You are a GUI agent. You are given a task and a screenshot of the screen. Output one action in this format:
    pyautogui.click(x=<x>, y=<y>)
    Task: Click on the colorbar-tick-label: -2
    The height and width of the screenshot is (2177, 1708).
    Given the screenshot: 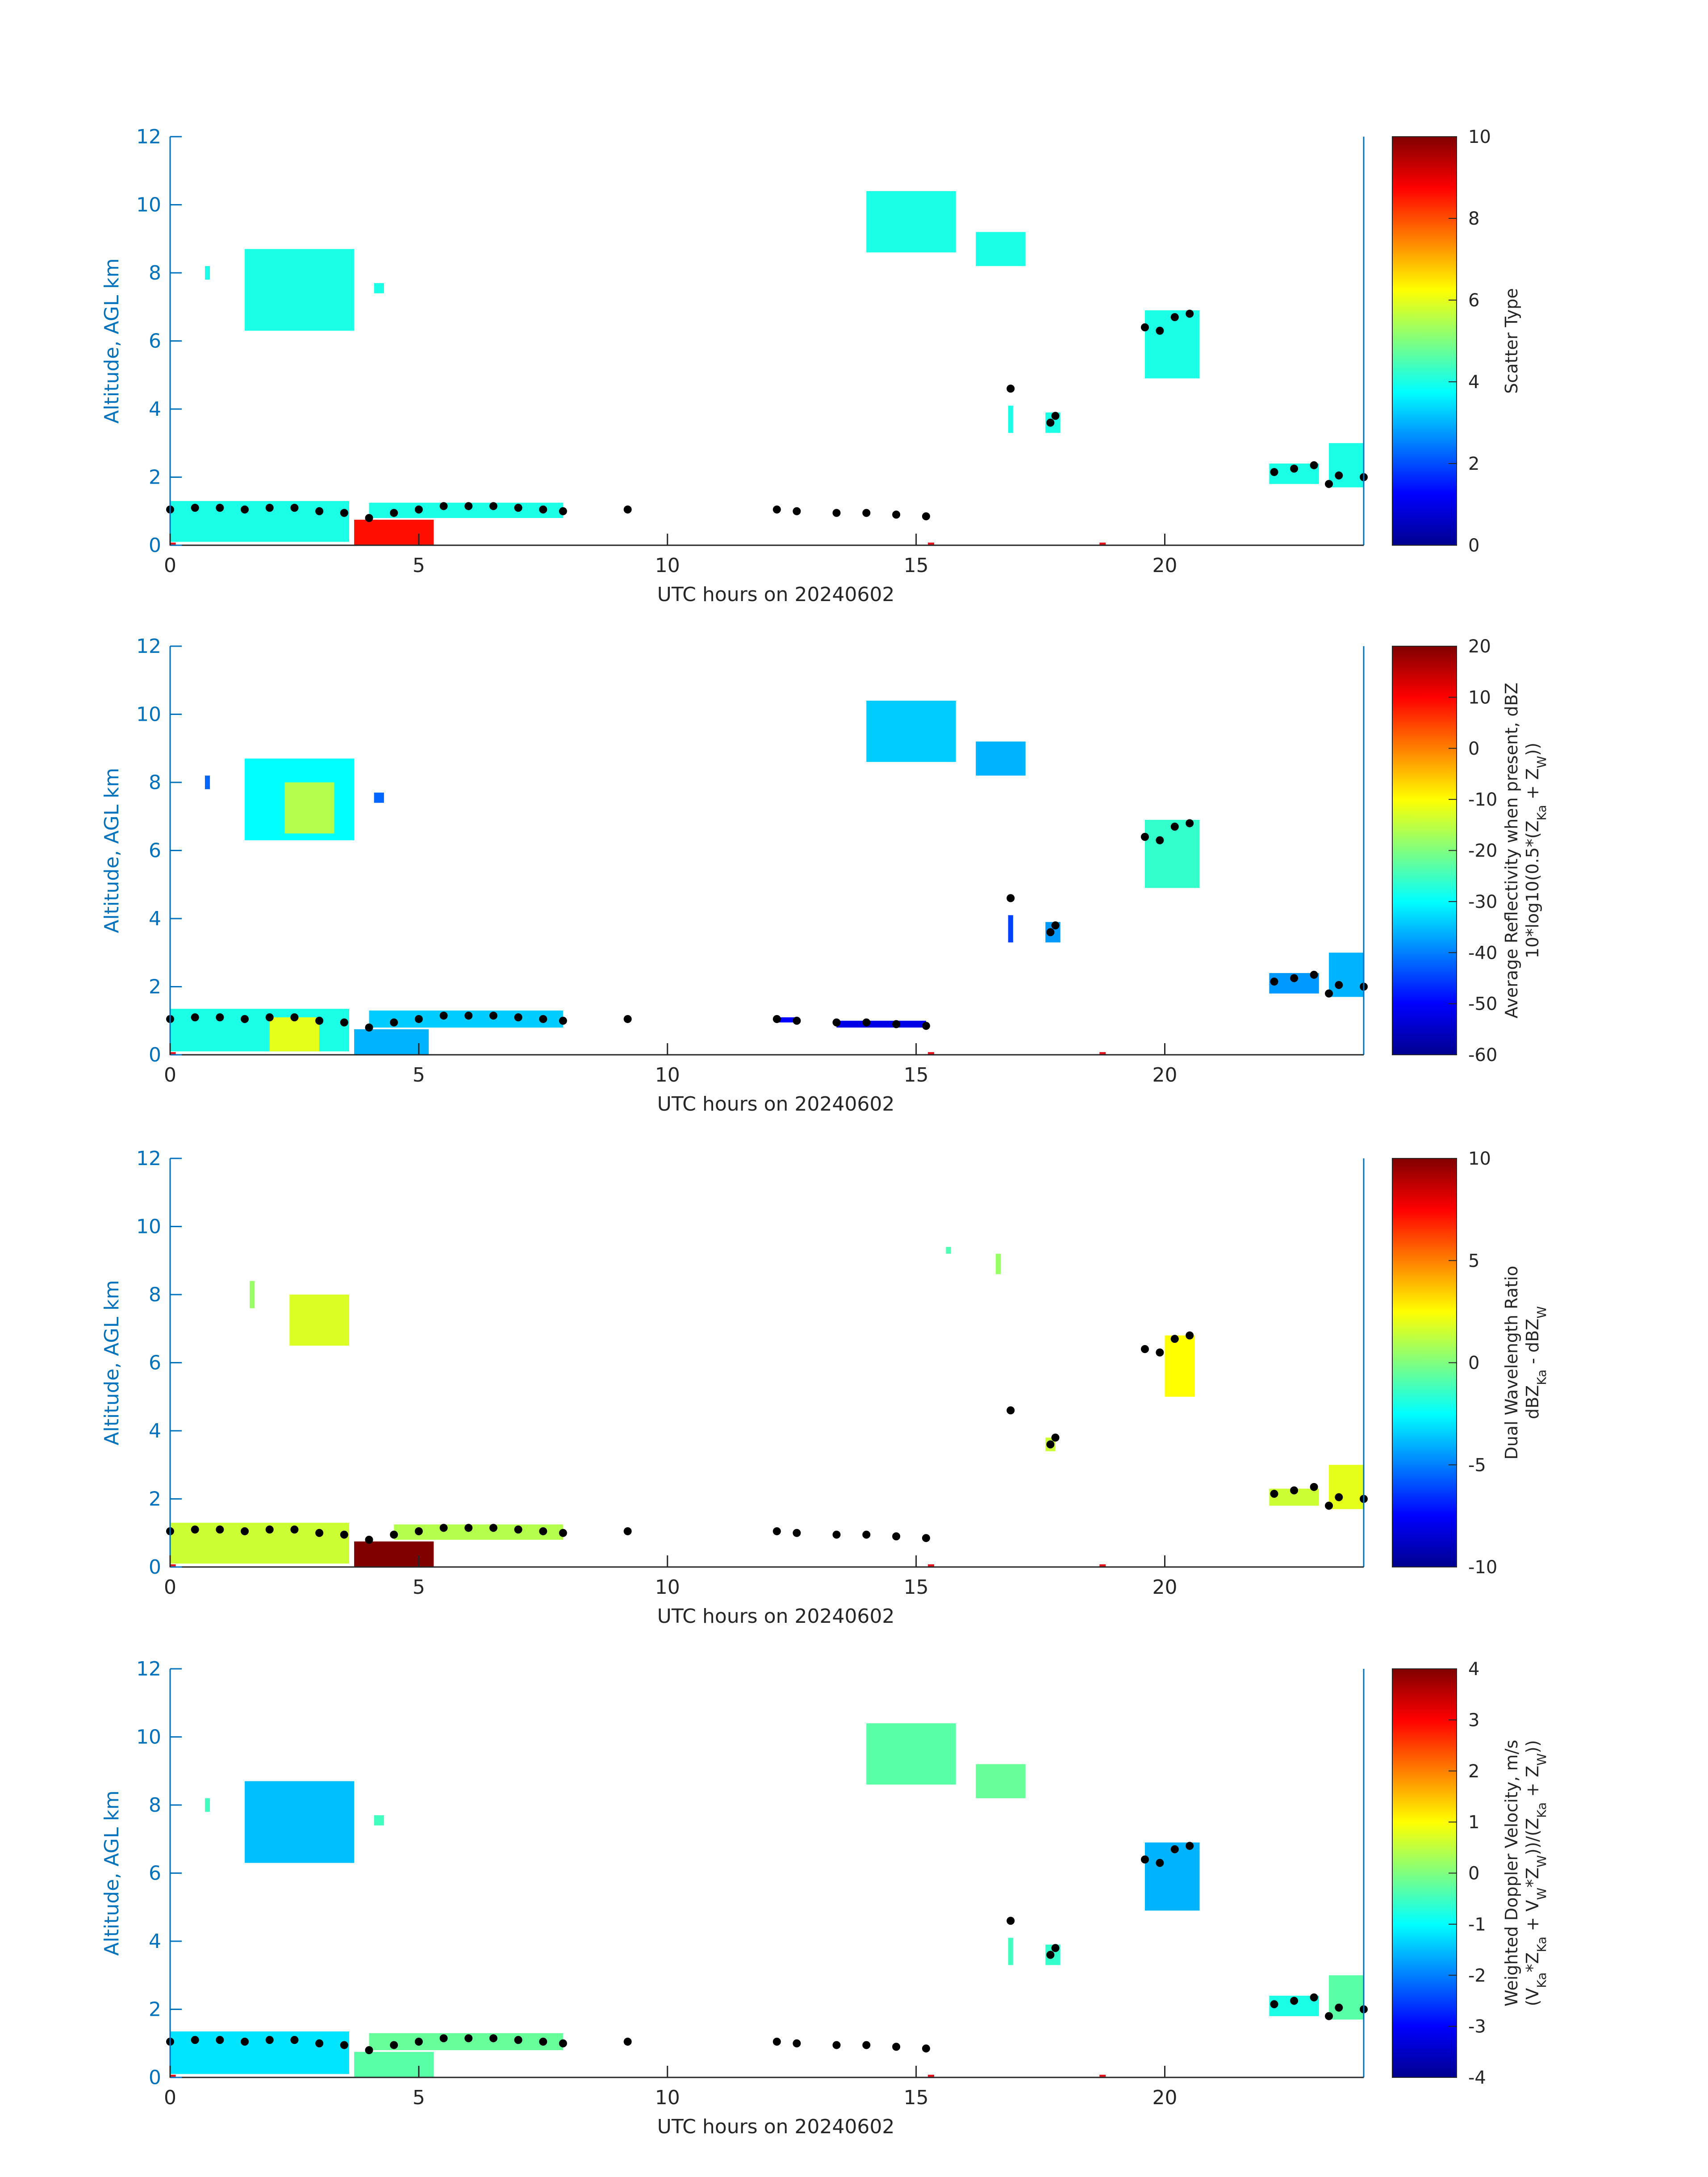 What is the action you would take?
    pyautogui.click(x=1477, y=1975)
    